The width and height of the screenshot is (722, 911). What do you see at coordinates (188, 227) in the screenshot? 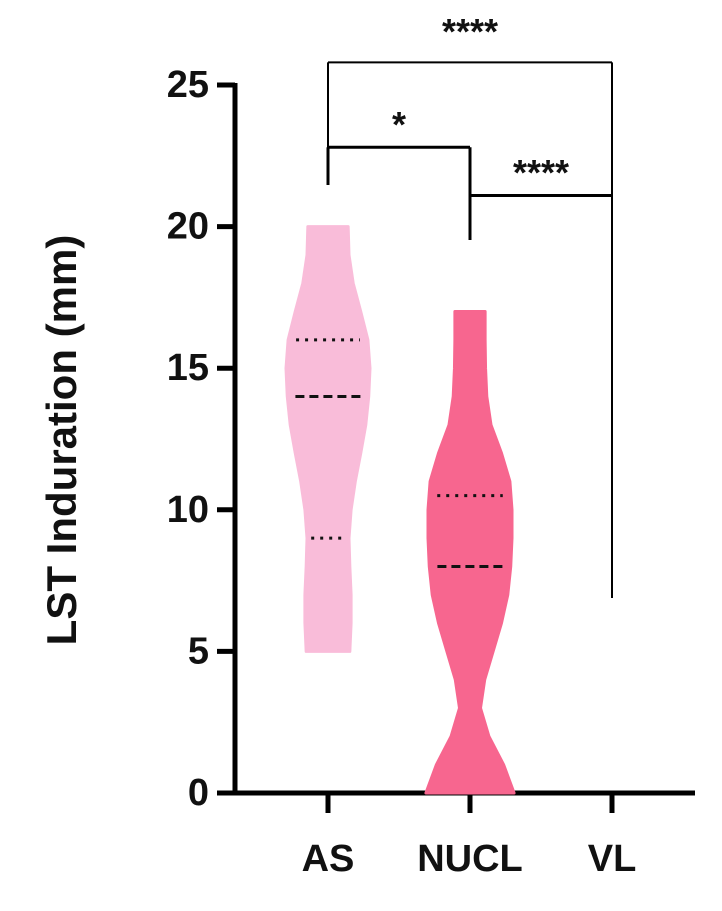
I see `y-tick-label: 20` at bounding box center [188, 227].